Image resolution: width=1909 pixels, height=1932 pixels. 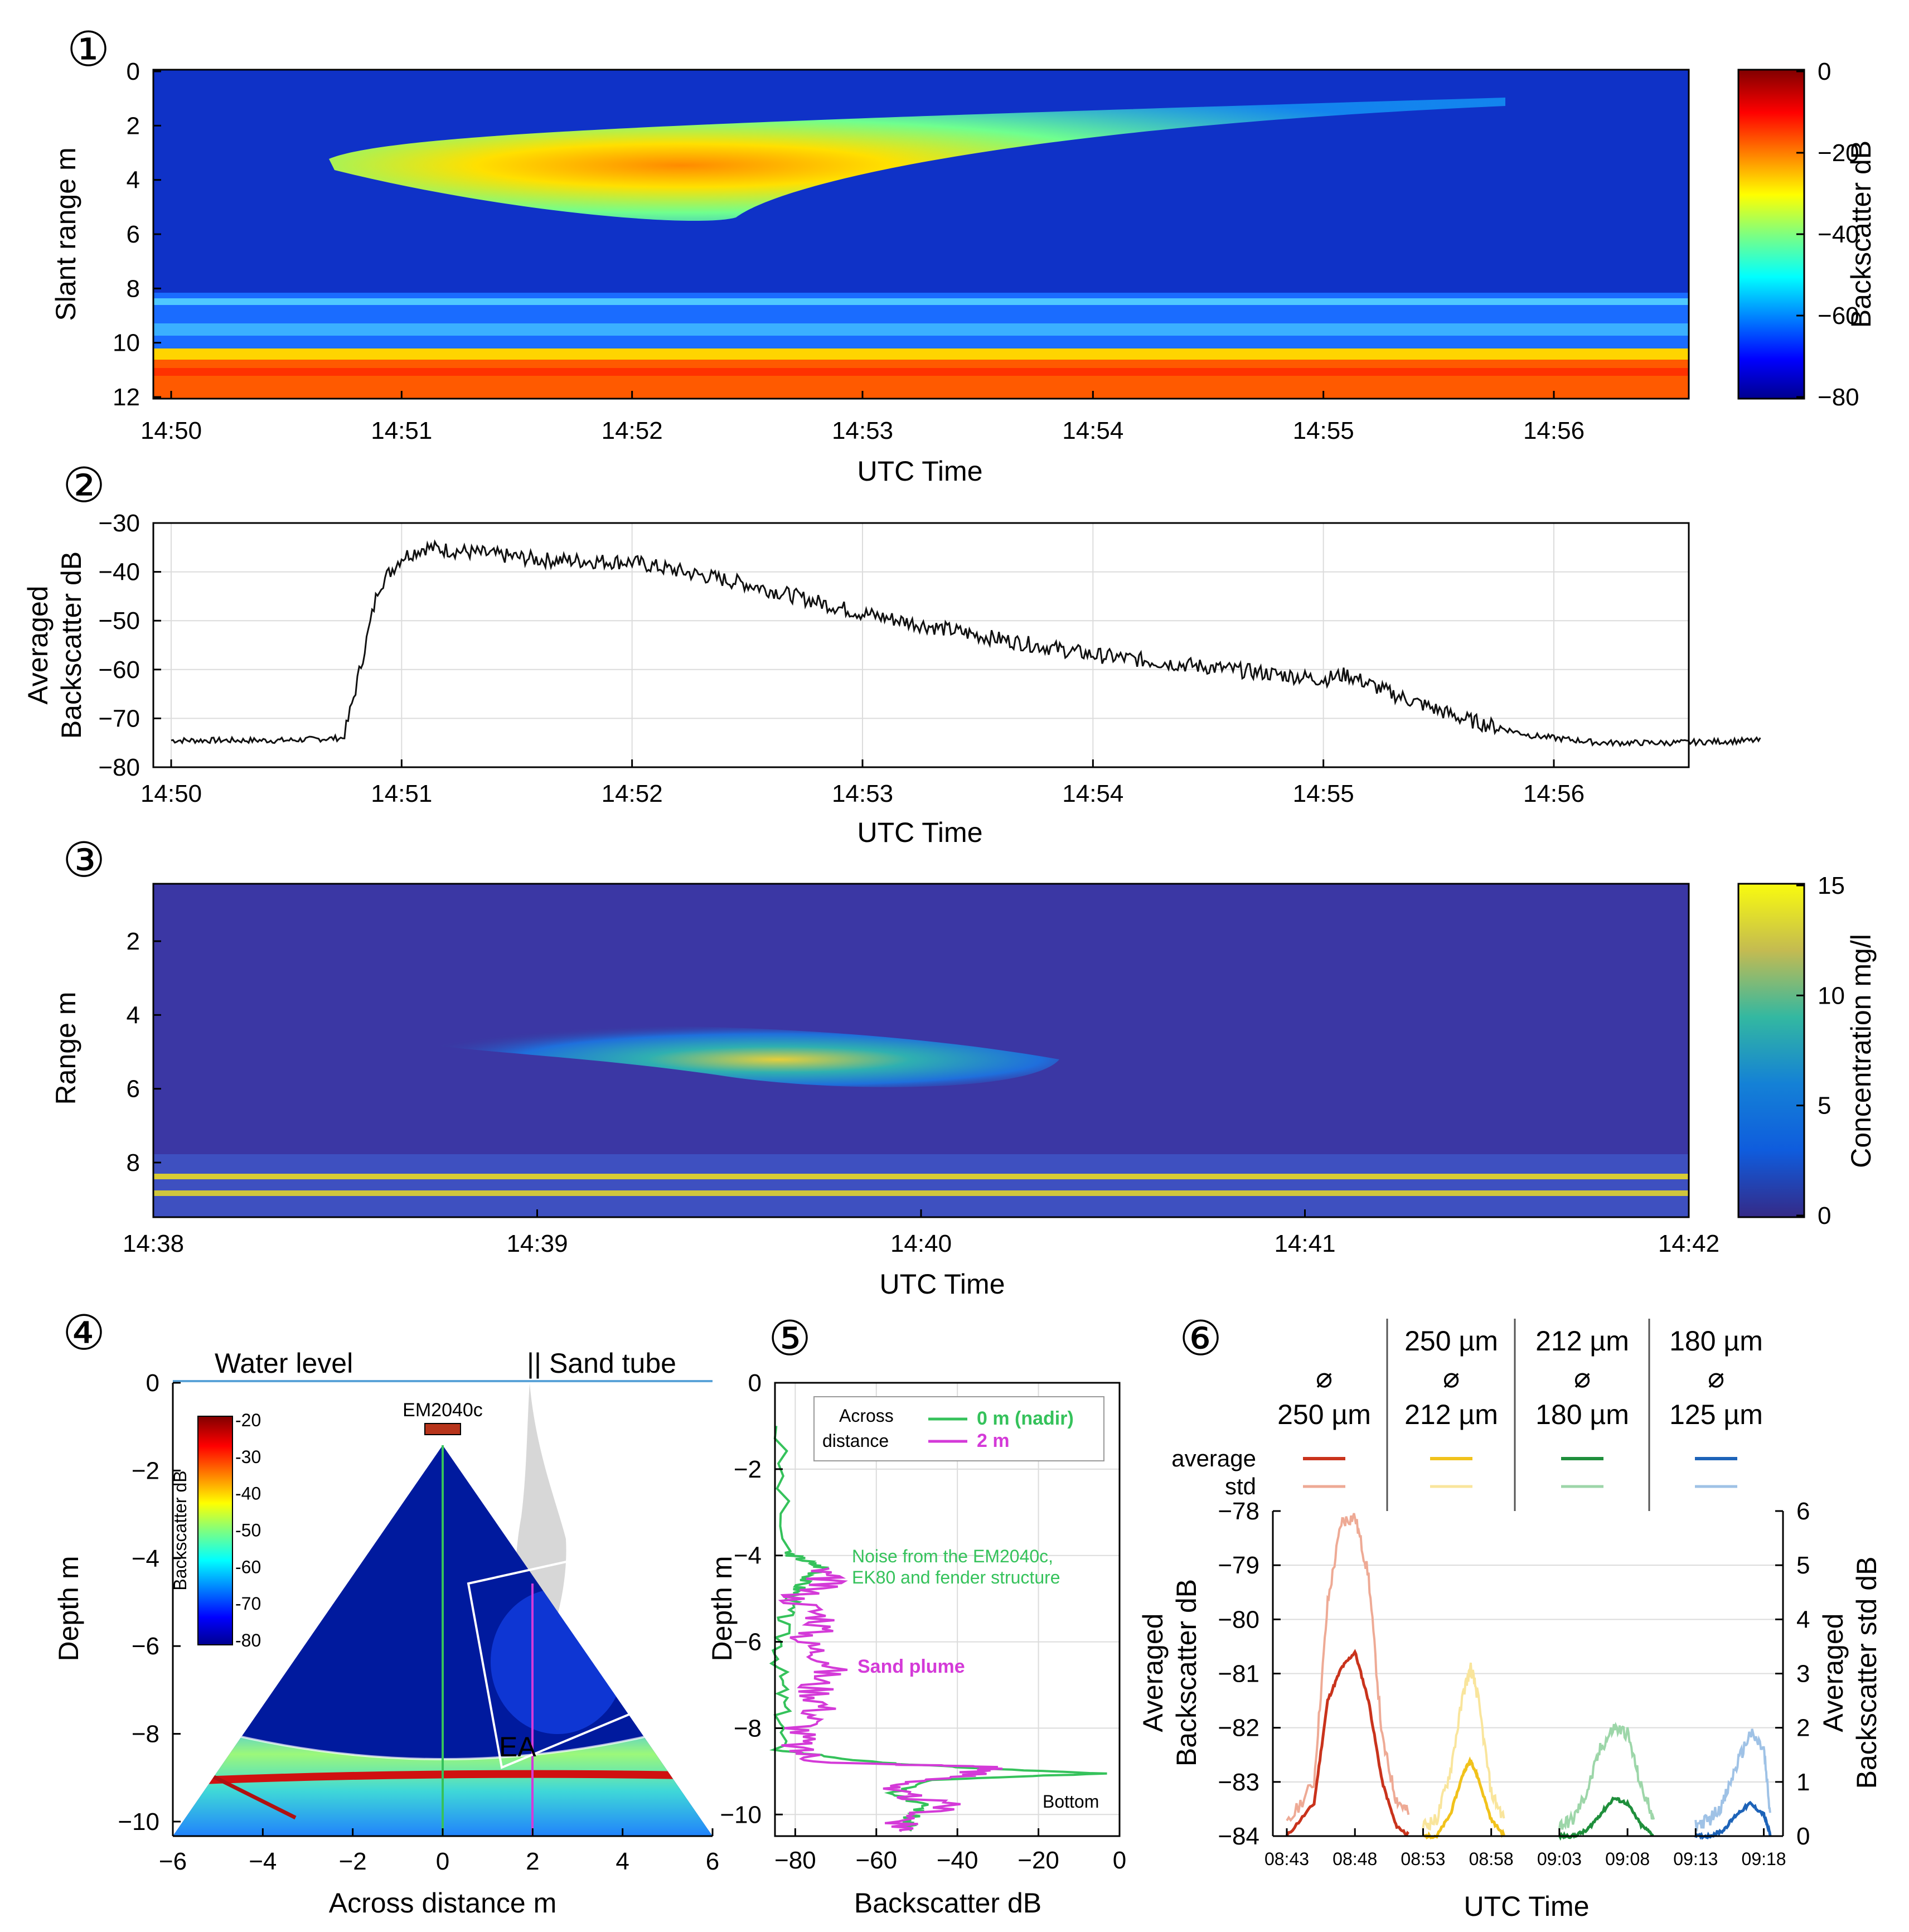 What do you see at coordinates (1771, 1050) in the screenshot?
I see `panel-3-colorbar` at bounding box center [1771, 1050].